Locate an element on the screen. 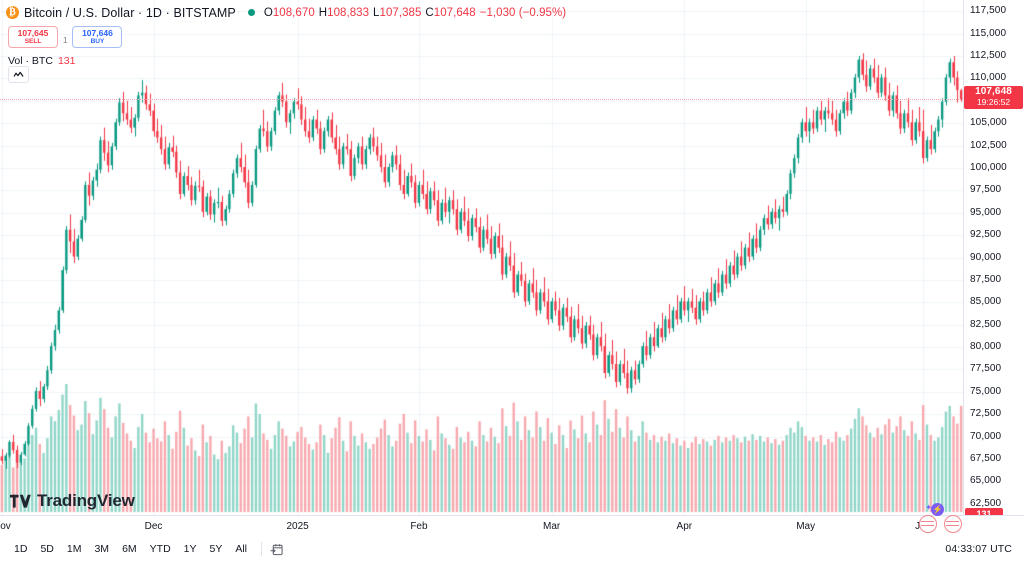 The height and width of the screenshot is (561, 1024). bar-countdown: 19:26:52 is located at coordinates (993, 102).